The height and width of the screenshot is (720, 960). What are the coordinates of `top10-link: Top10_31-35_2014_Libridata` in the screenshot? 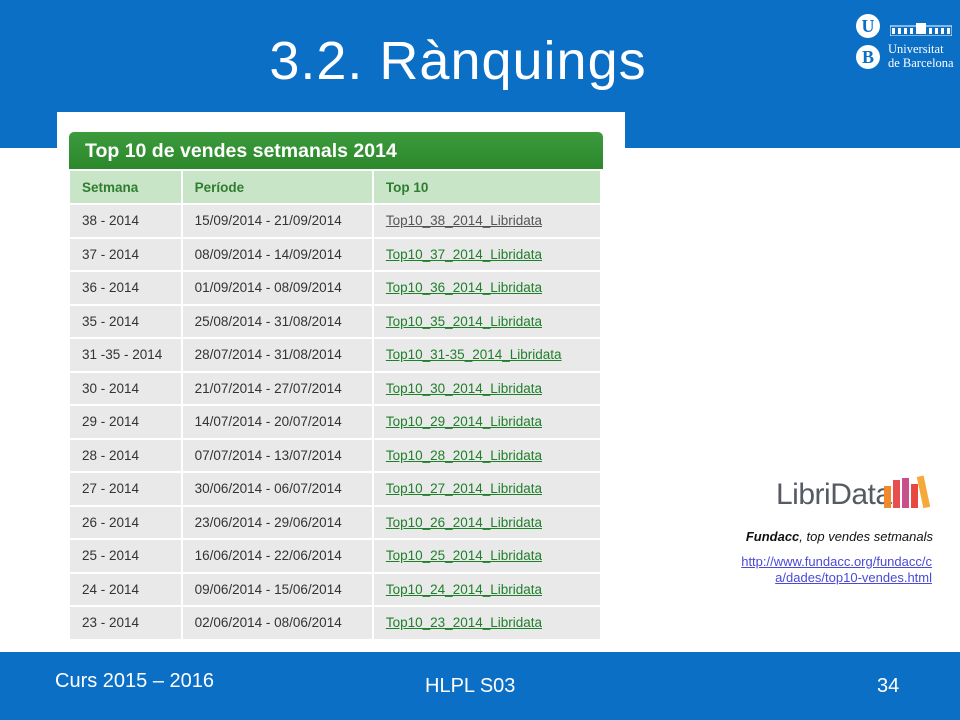 It's located at (473, 355).